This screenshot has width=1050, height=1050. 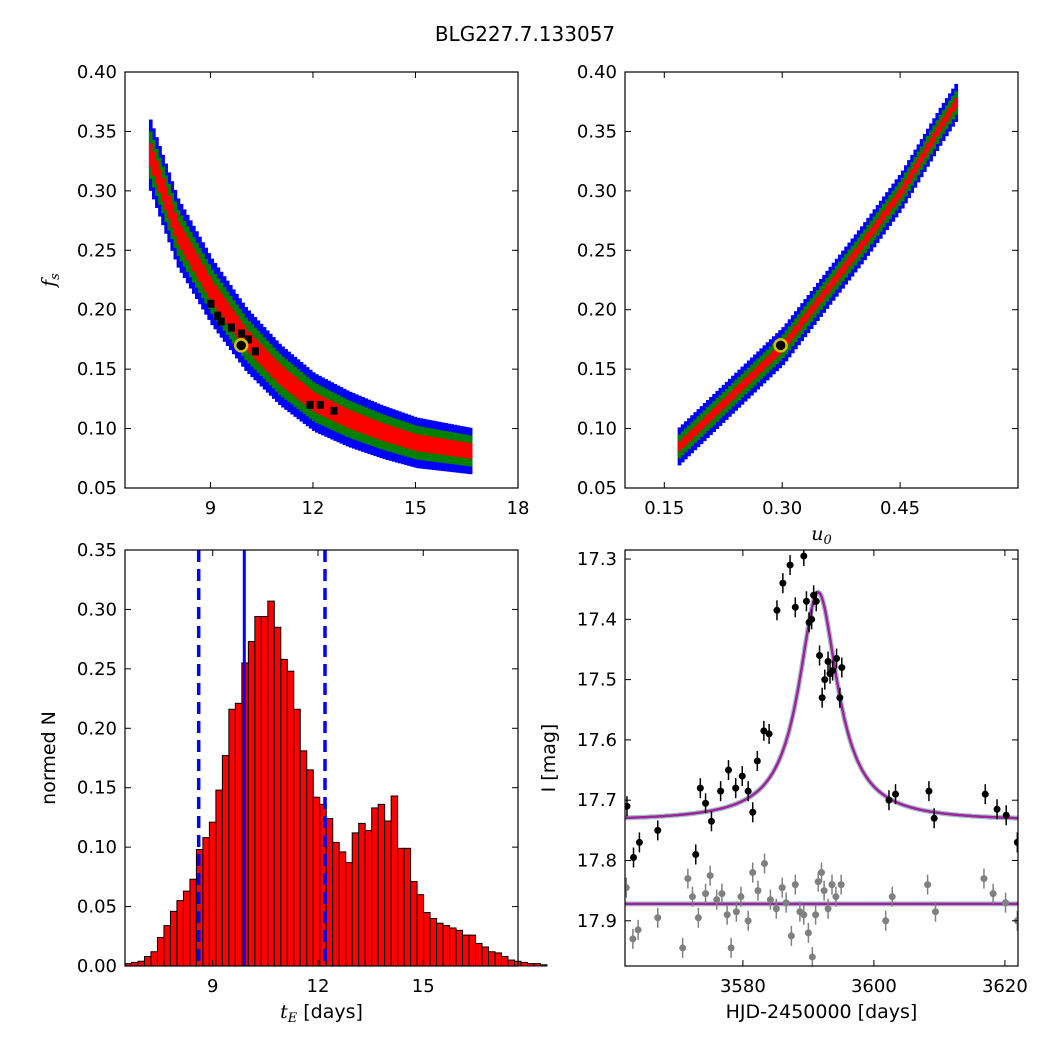 What do you see at coordinates (597, 740) in the screenshot?
I see `y-tick-label: 17.6` at bounding box center [597, 740].